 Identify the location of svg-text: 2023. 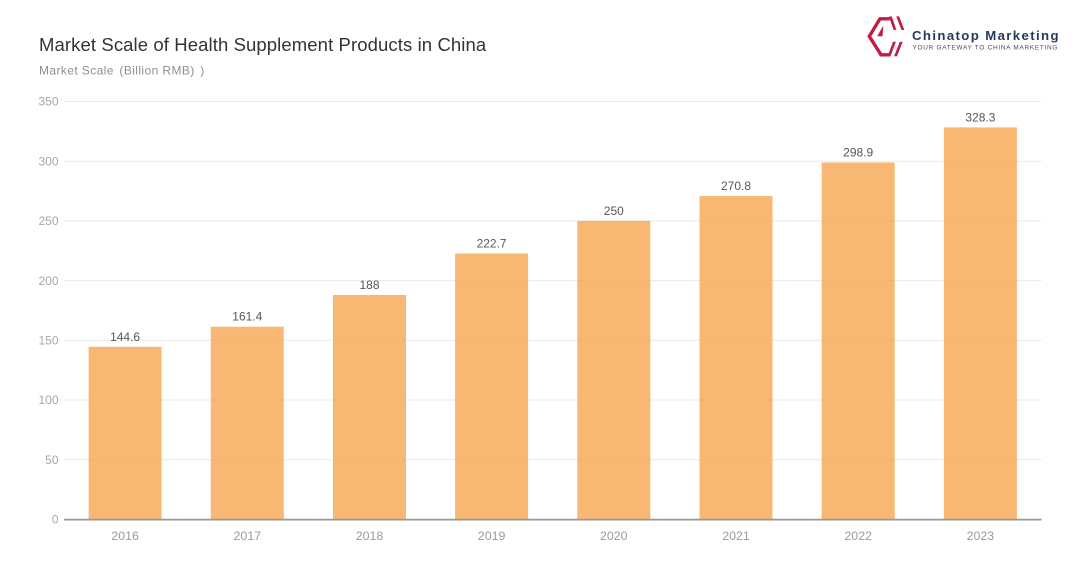
(981, 536).